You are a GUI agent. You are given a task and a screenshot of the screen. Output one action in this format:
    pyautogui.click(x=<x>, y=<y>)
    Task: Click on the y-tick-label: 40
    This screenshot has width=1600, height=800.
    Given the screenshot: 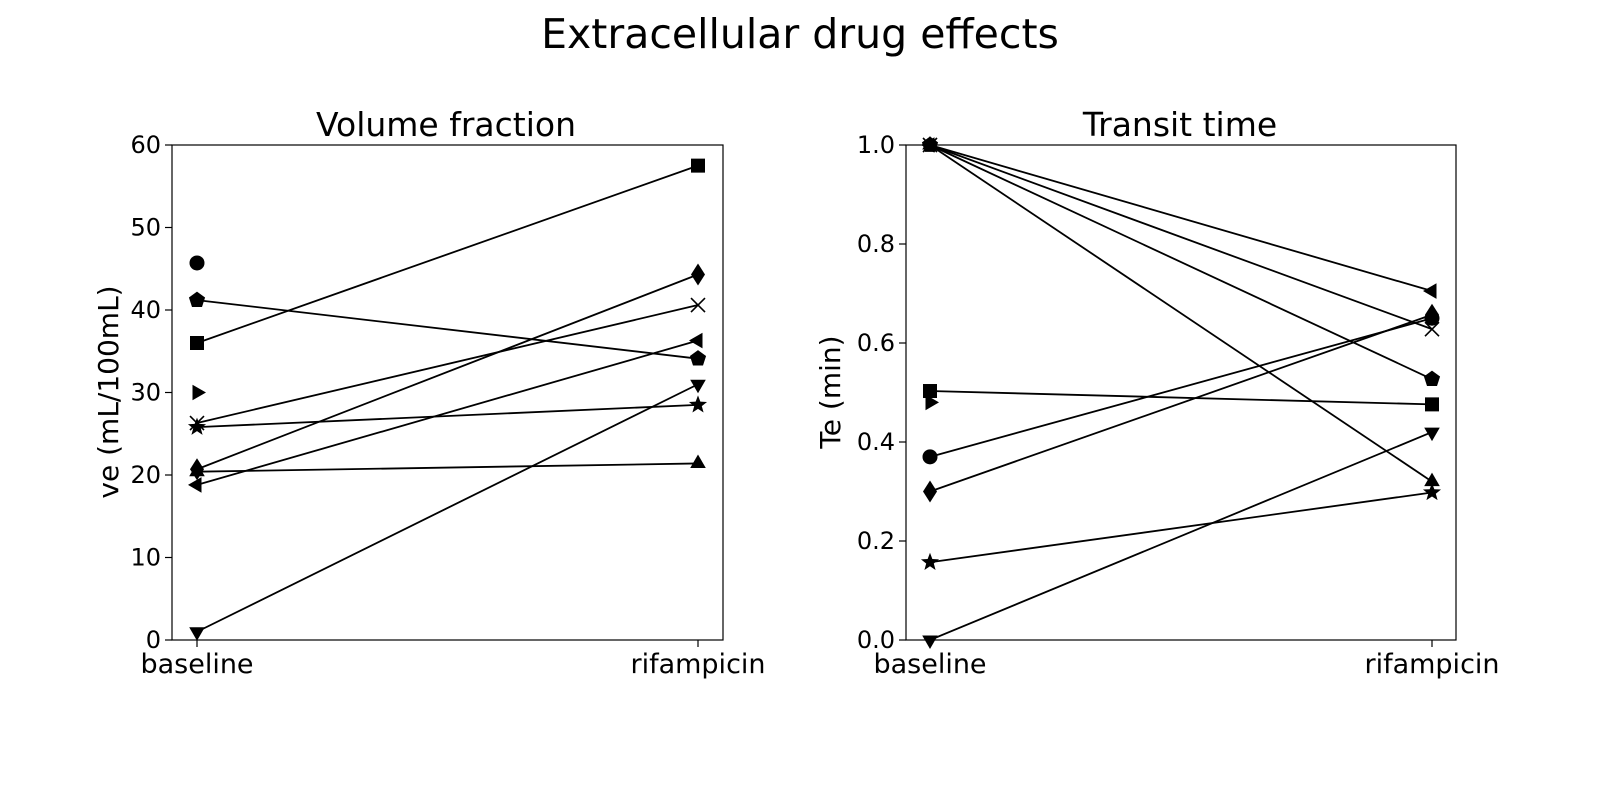 What is the action you would take?
    pyautogui.click(x=145, y=310)
    